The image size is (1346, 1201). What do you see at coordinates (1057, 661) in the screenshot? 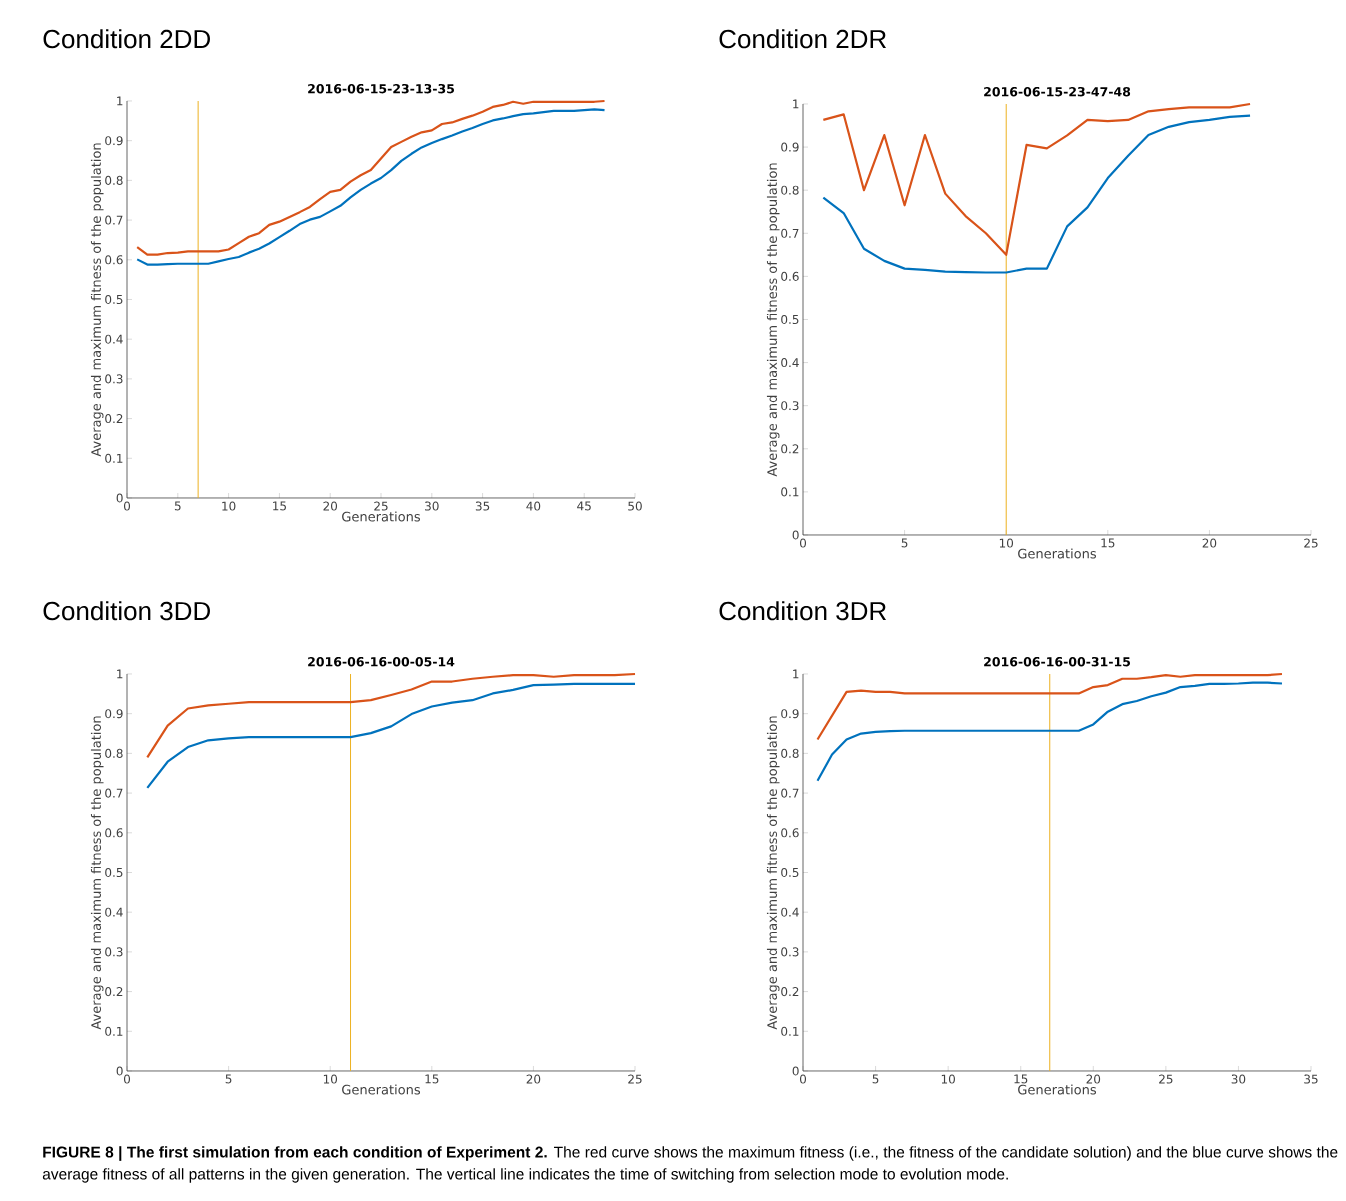
I see `chart-subtitle: 2016-06-16-00-31-15` at bounding box center [1057, 661].